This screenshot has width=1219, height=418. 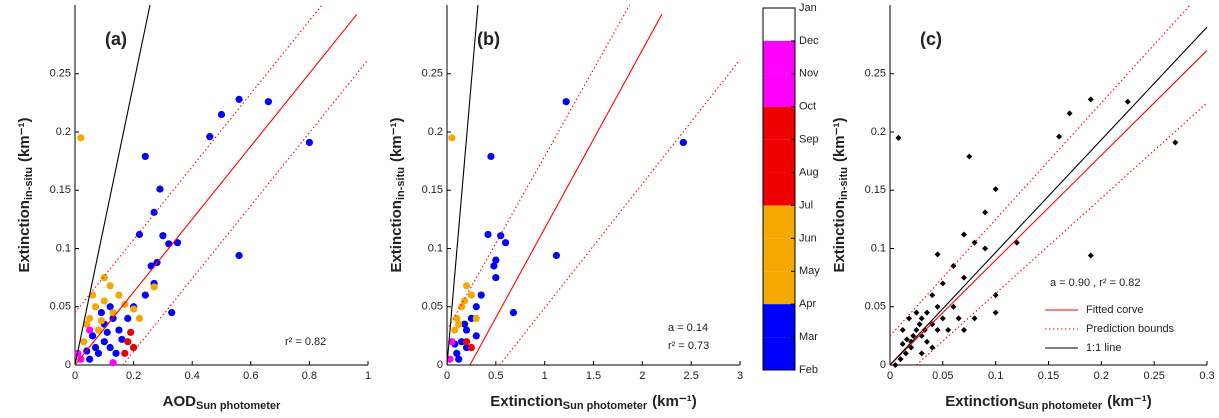 I want to click on y-tick-label: 0.15, so click(x=432, y=190).